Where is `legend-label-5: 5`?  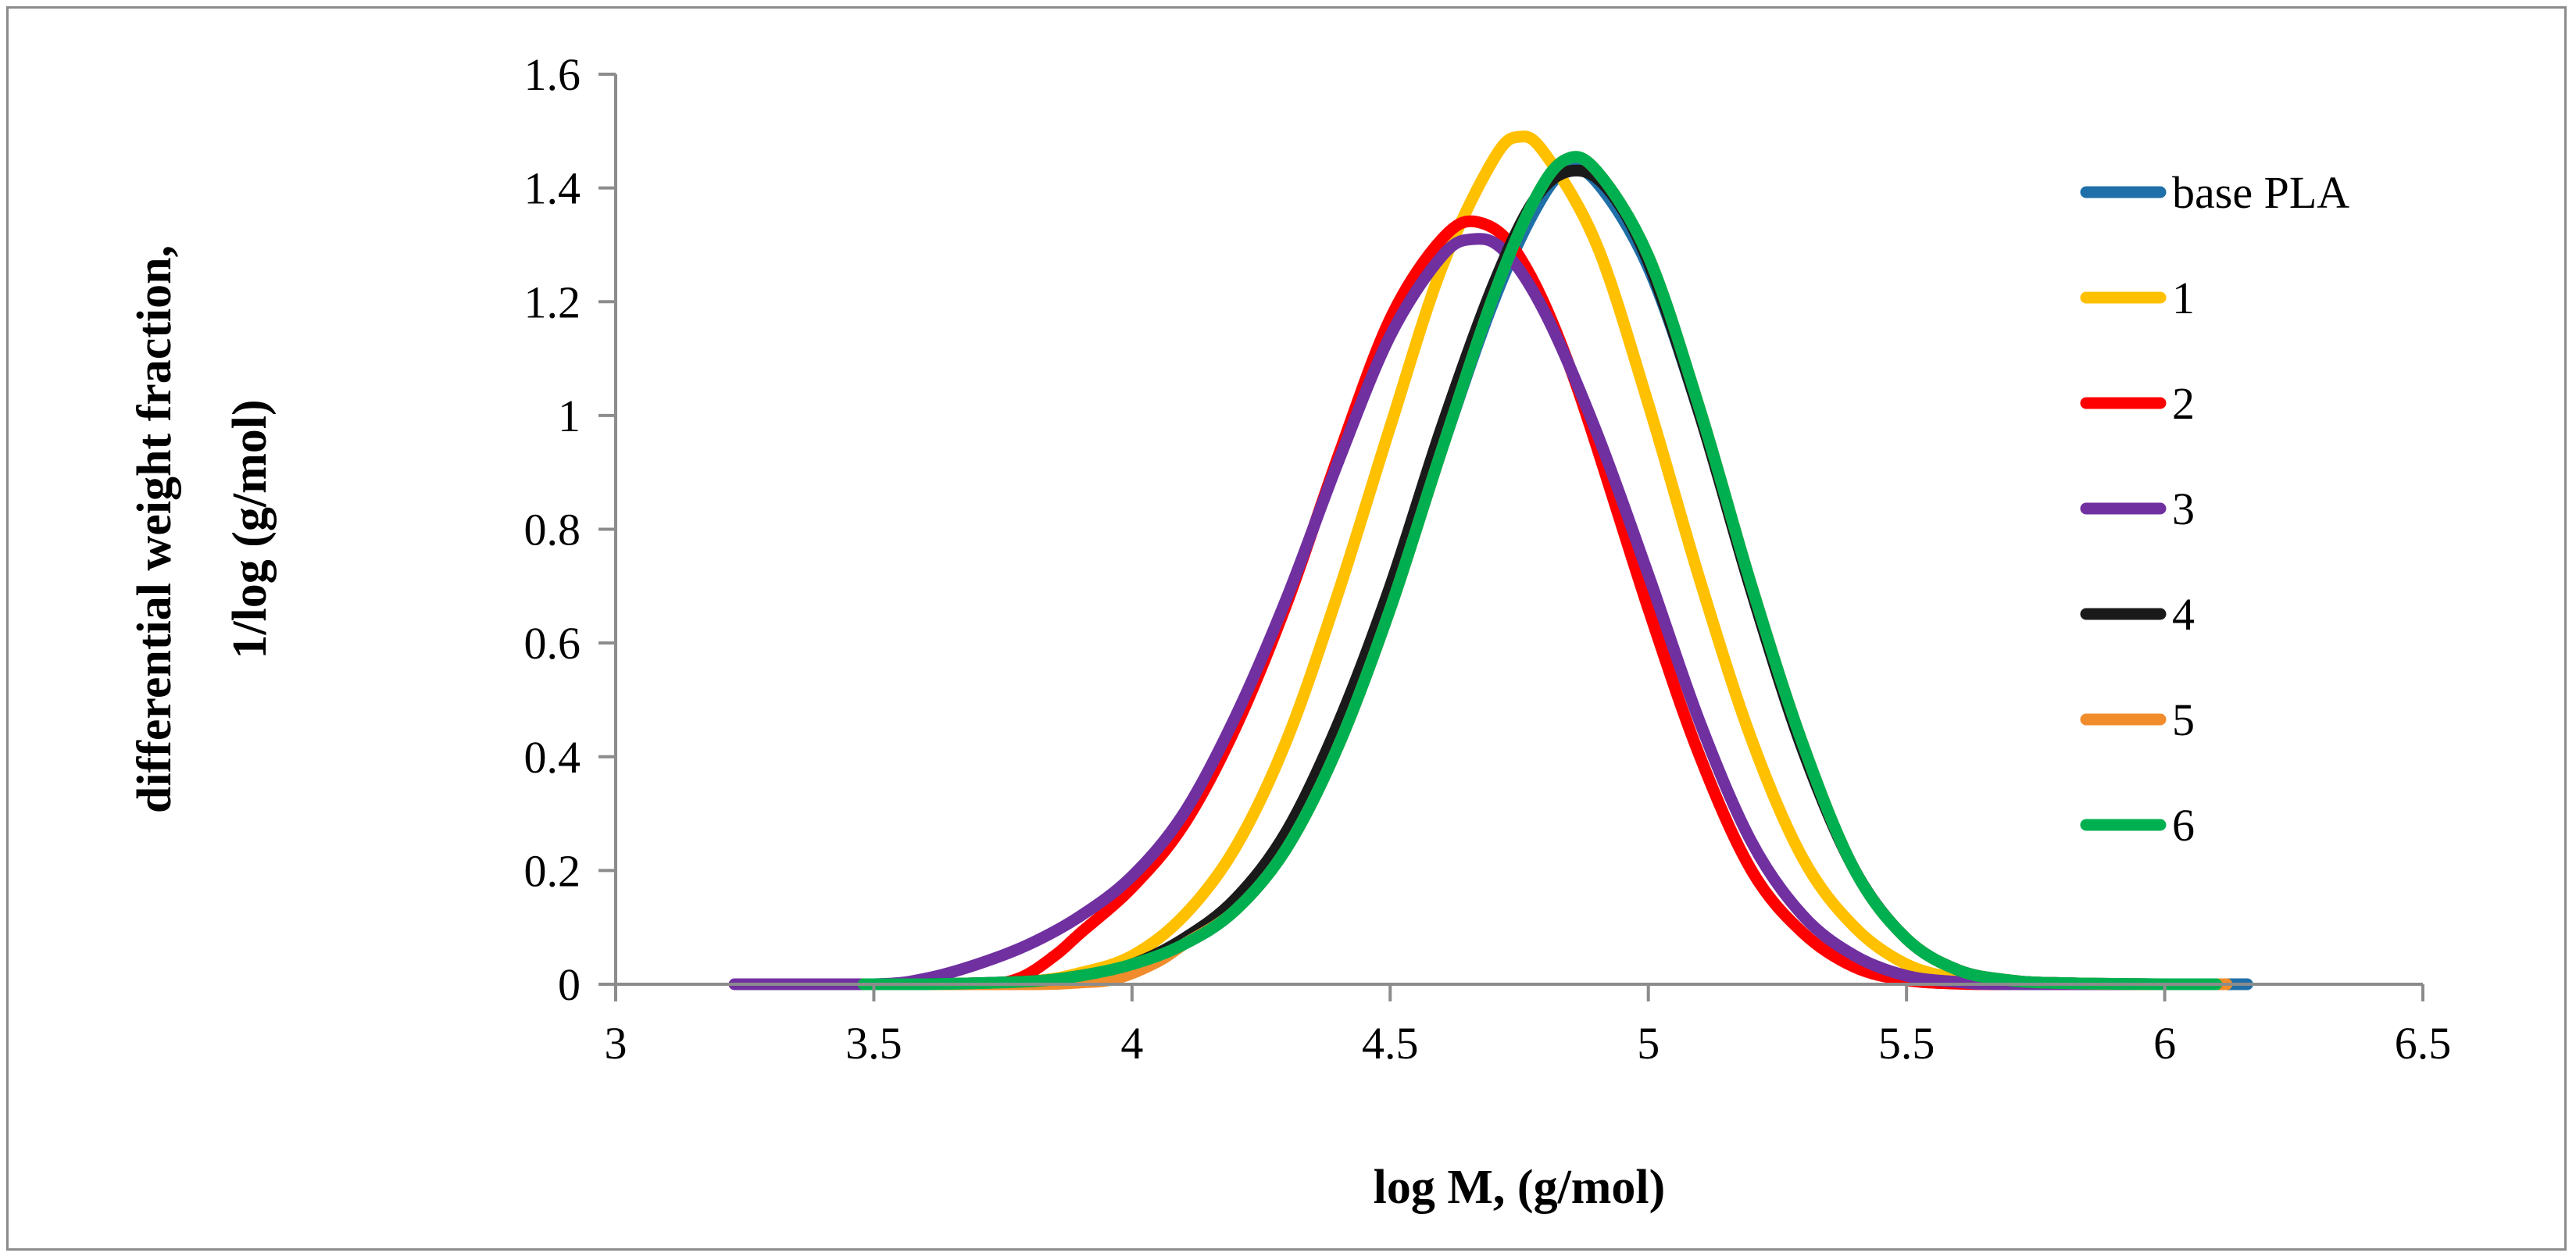 legend-label-5: 5 is located at coordinates (2184, 719).